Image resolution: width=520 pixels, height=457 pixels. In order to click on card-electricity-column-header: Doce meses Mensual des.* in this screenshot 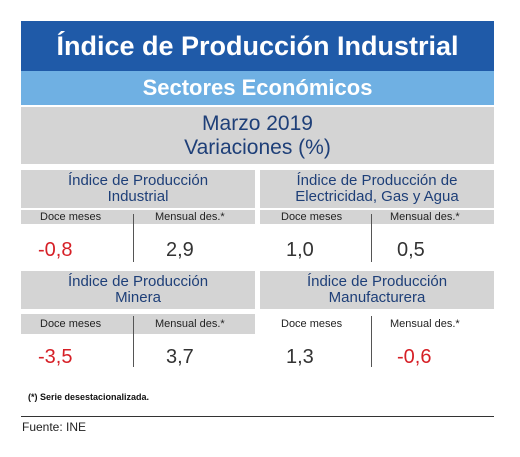, I will do `click(377, 217)`.